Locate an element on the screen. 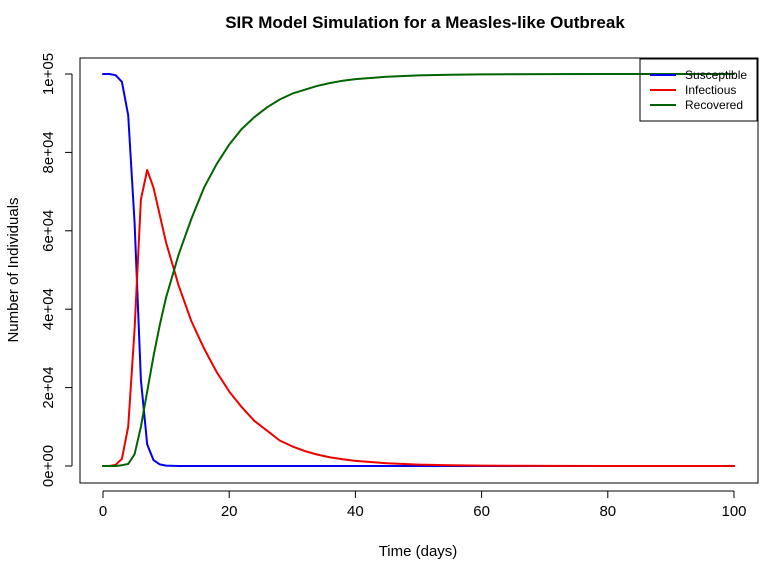  x-axis: 0 20 40 60 80 100 is located at coordinates (423, 505).